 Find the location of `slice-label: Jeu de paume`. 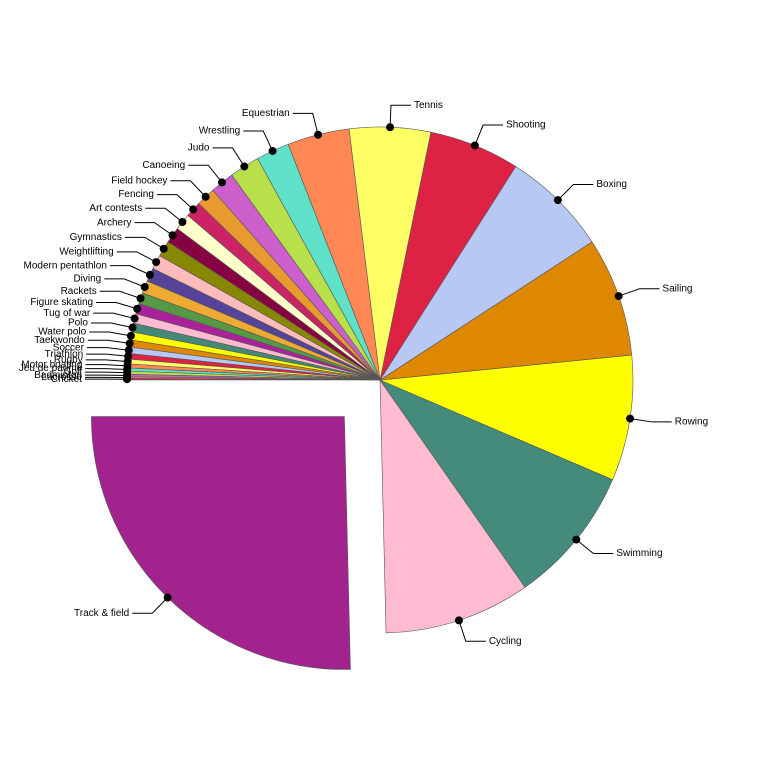

slice-label: Jeu de paume is located at coordinates (51, 368).